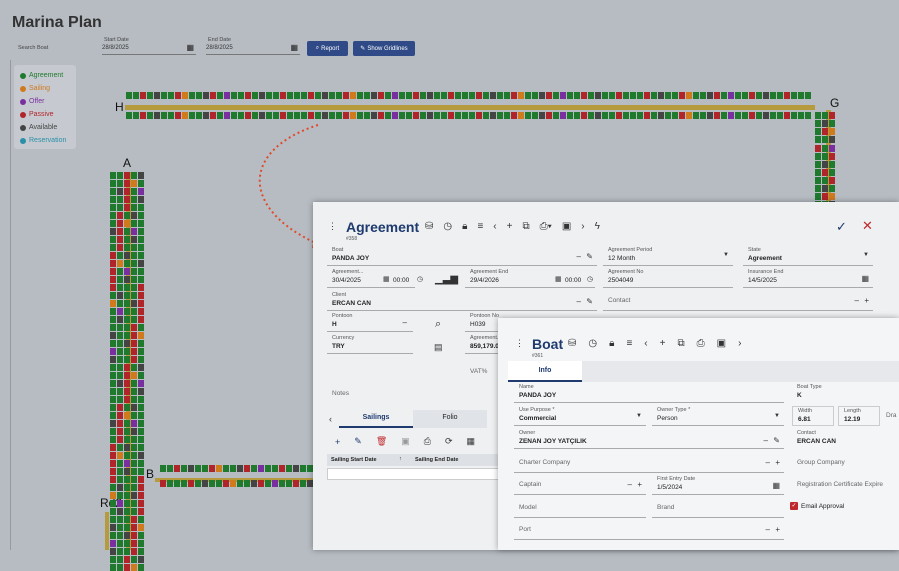 This screenshot has height=571, width=899. What do you see at coordinates (370, 322) in the screenshot?
I see `pontoon-field: Pontoon H –` at bounding box center [370, 322].